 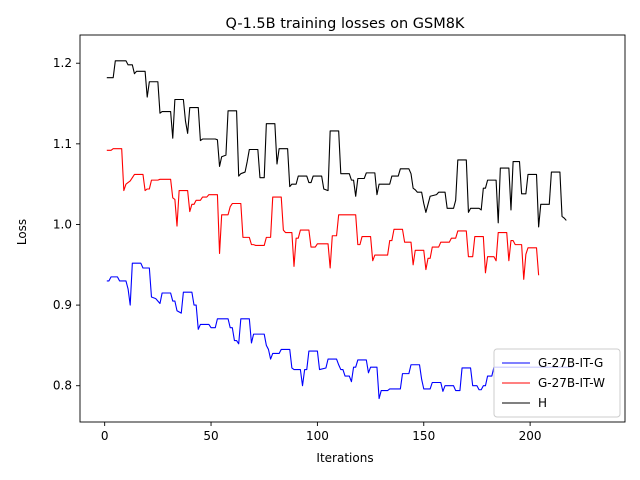 What do you see at coordinates (62, 224) in the screenshot?
I see `y-tick-label: 1.0` at bounding box center [62, 224].